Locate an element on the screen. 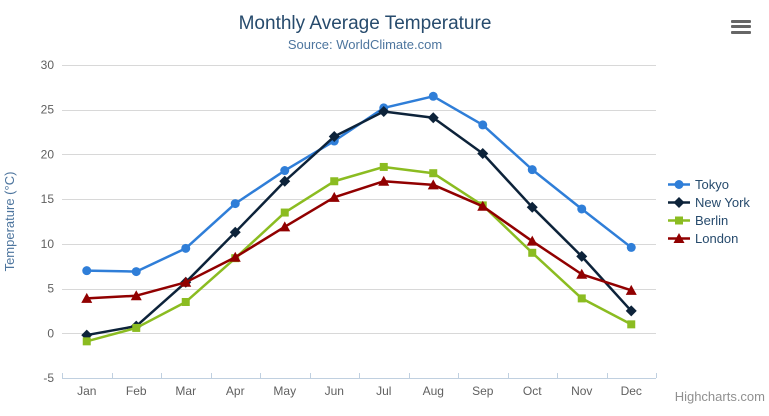 This screenshot has height=416, width=769. new-york-diamond-marker-icon is located at coordinates (679, 202).